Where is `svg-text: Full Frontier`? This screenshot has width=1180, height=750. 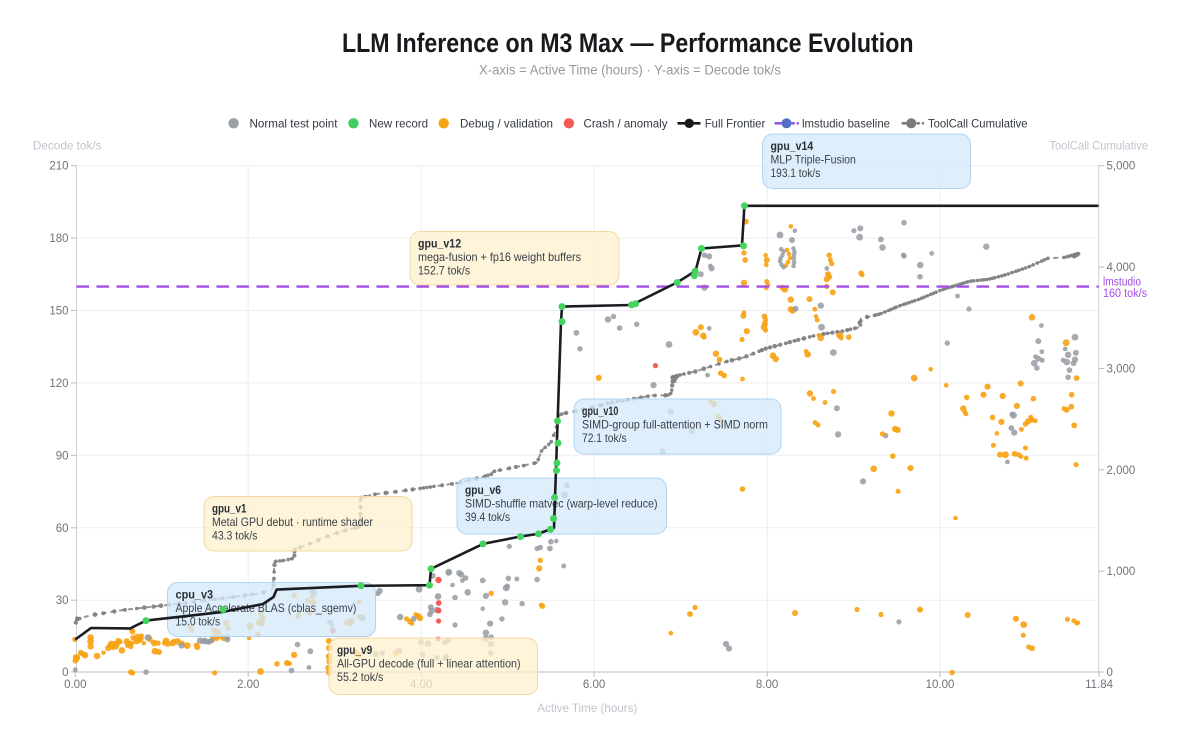
svg-text: Full Frontier is located at coordinates (735, 124).